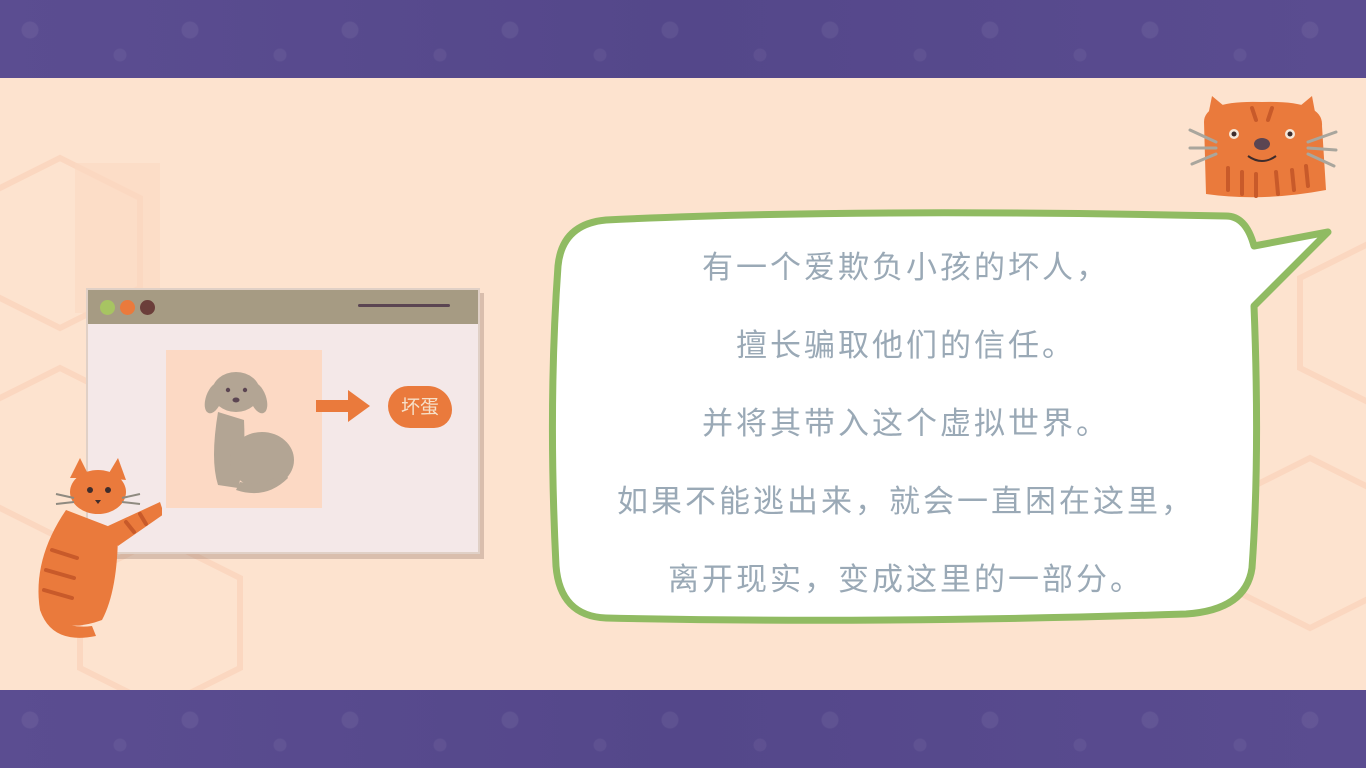  I want to click on dialogue-line-2: 擅长骗取他们的信任。, so click(906, 346).